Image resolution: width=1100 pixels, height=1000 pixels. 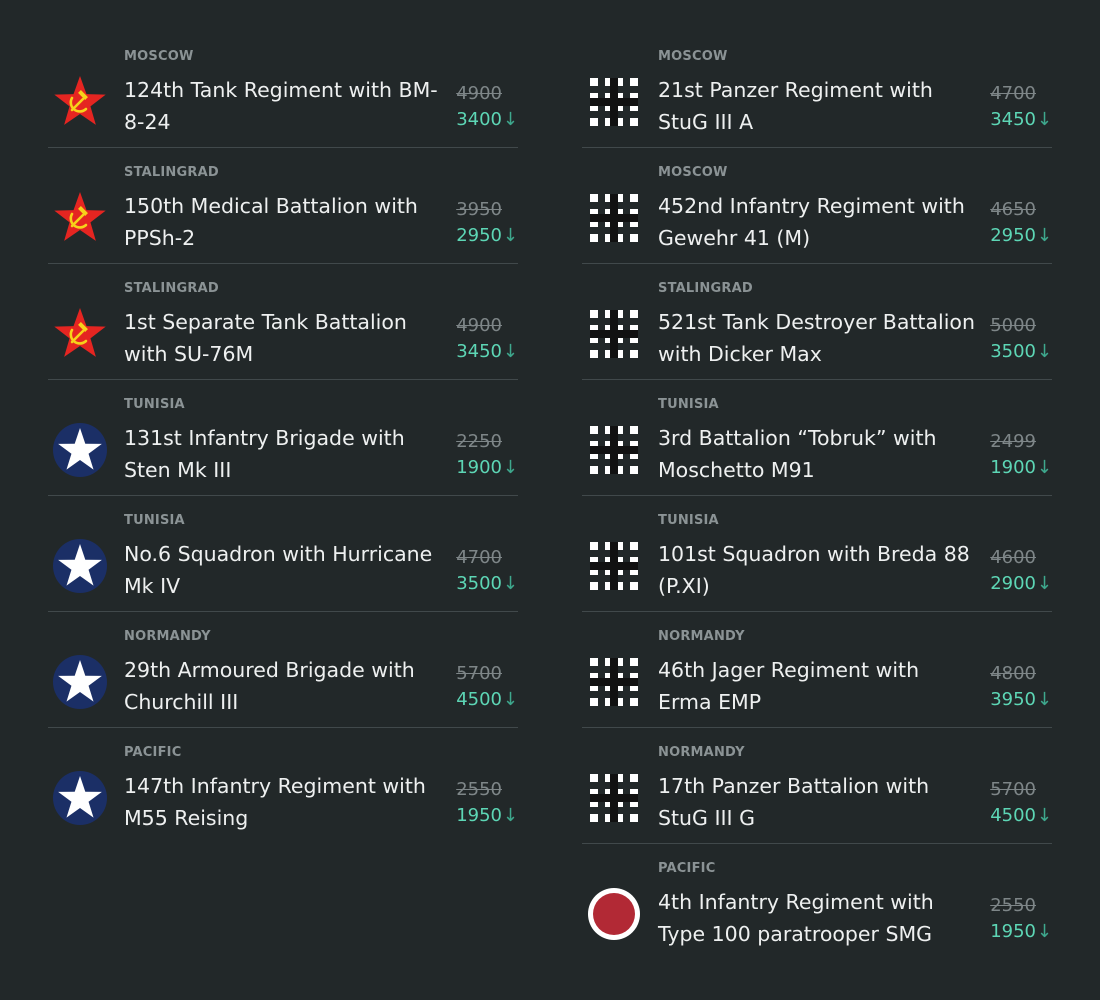 I want to click on offer-new-price: 2900, so click(x=1013, y=583).